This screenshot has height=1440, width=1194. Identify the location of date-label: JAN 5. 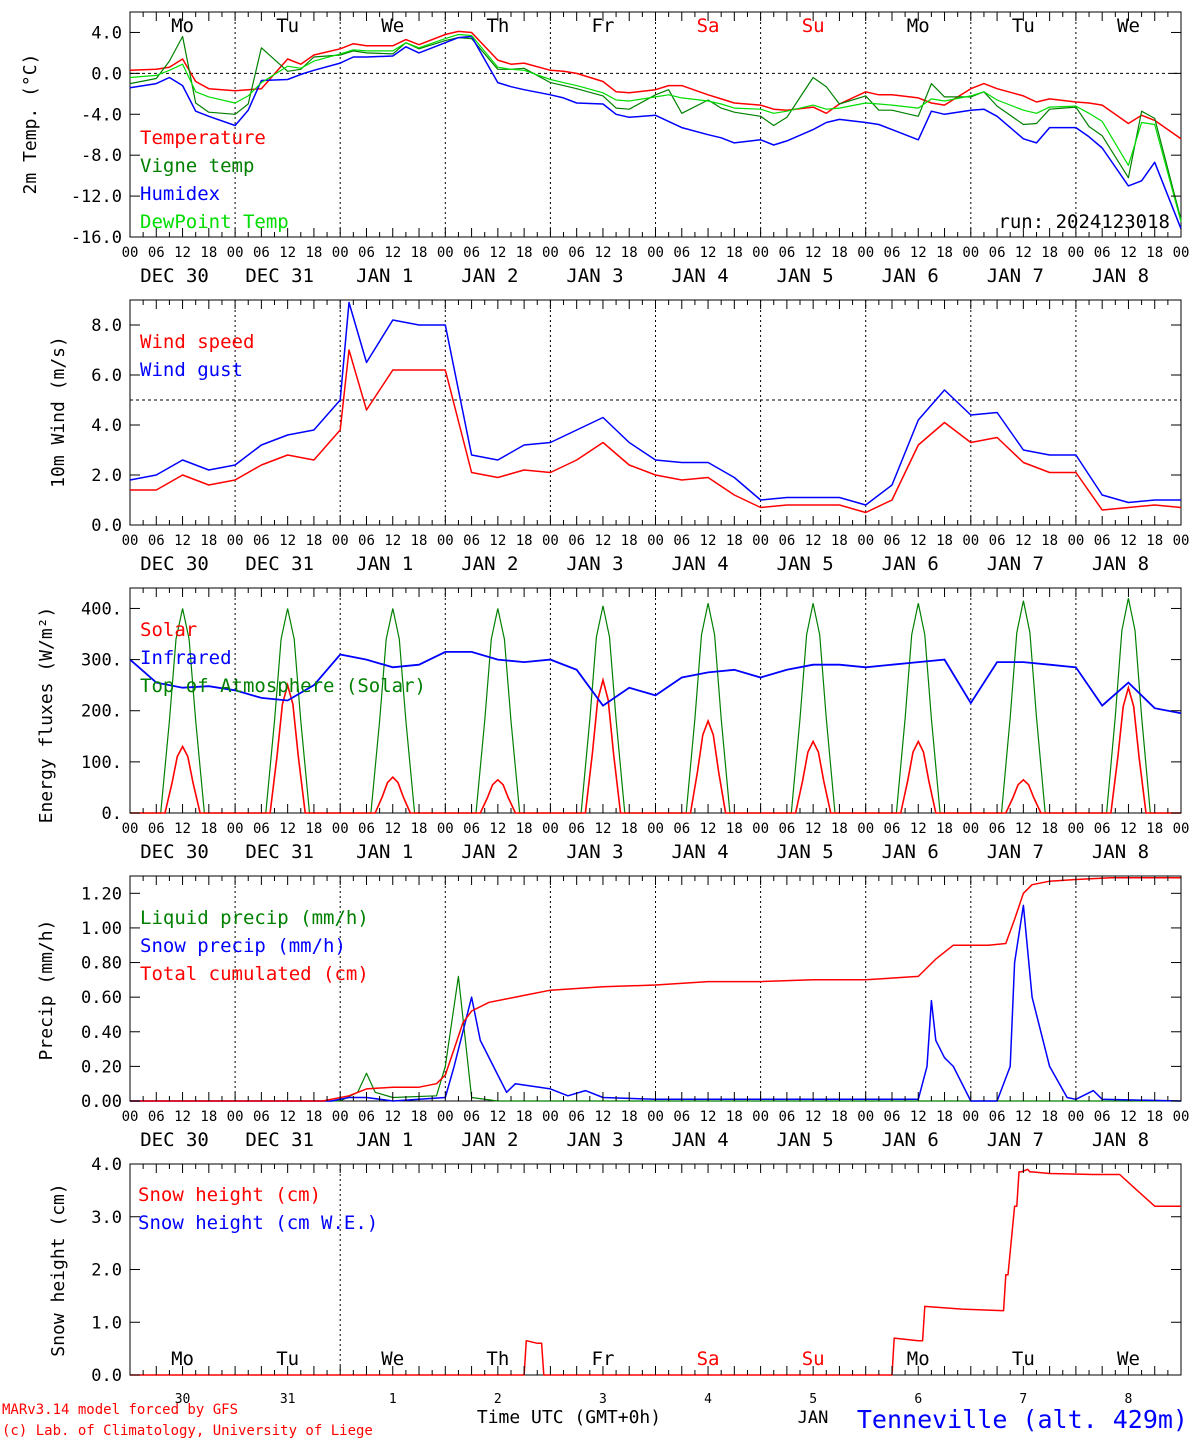
(805, 1140).